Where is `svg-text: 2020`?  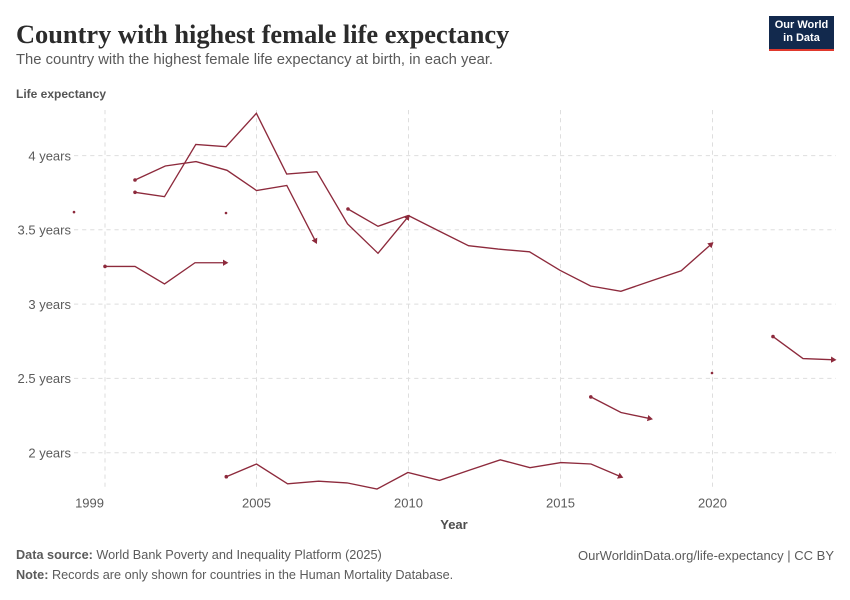 svg-text: 2020 is located at coordinates (712, 503).